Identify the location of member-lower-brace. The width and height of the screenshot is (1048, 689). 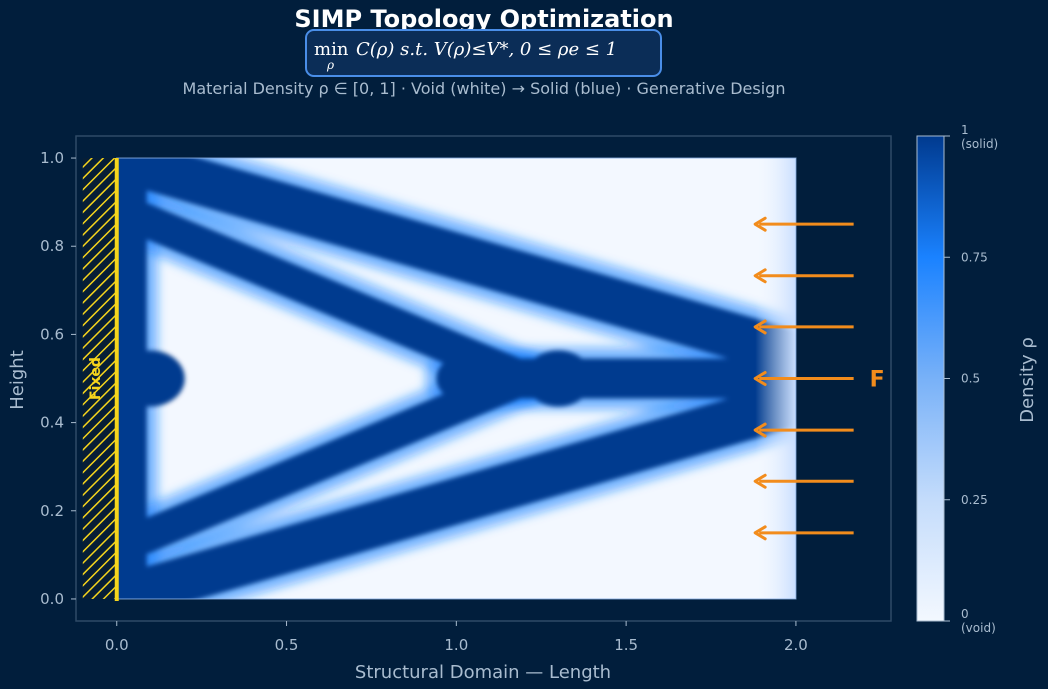
(334, 458).